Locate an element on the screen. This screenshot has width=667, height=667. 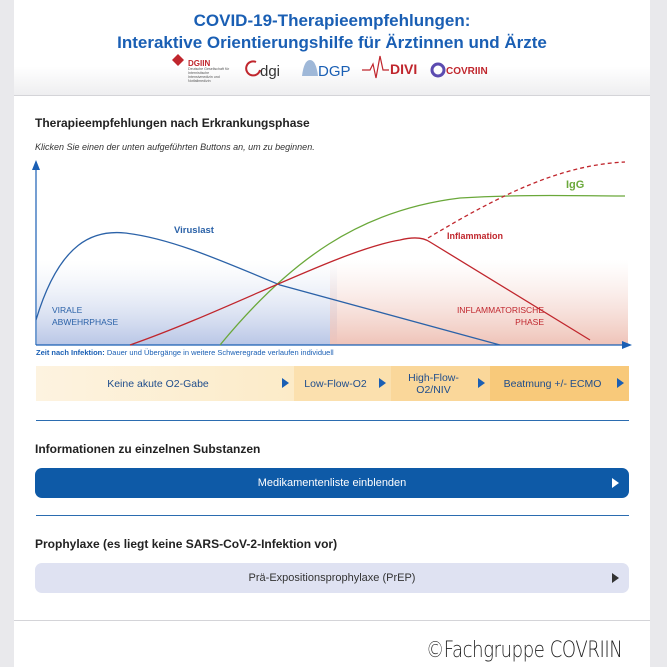
button-label: High-Flow-O2/NIV is located at coordinates (433, 383).